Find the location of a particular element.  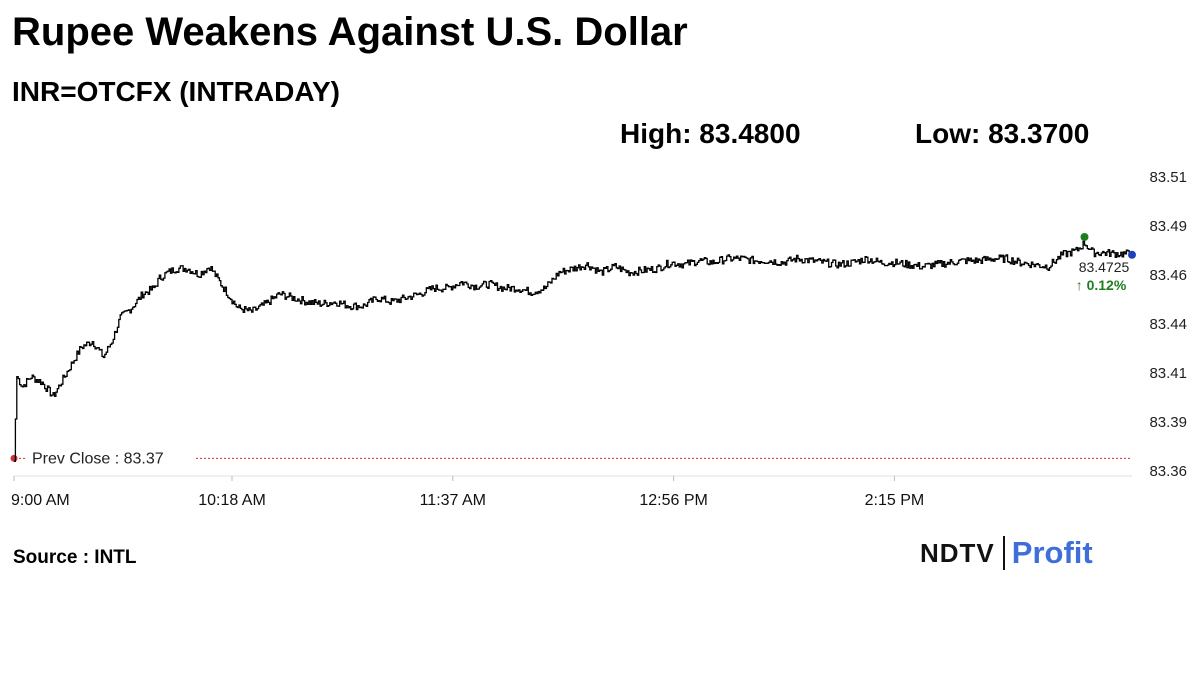

low-value: Low: 83.3700 is located at coordinates (1002, 133).